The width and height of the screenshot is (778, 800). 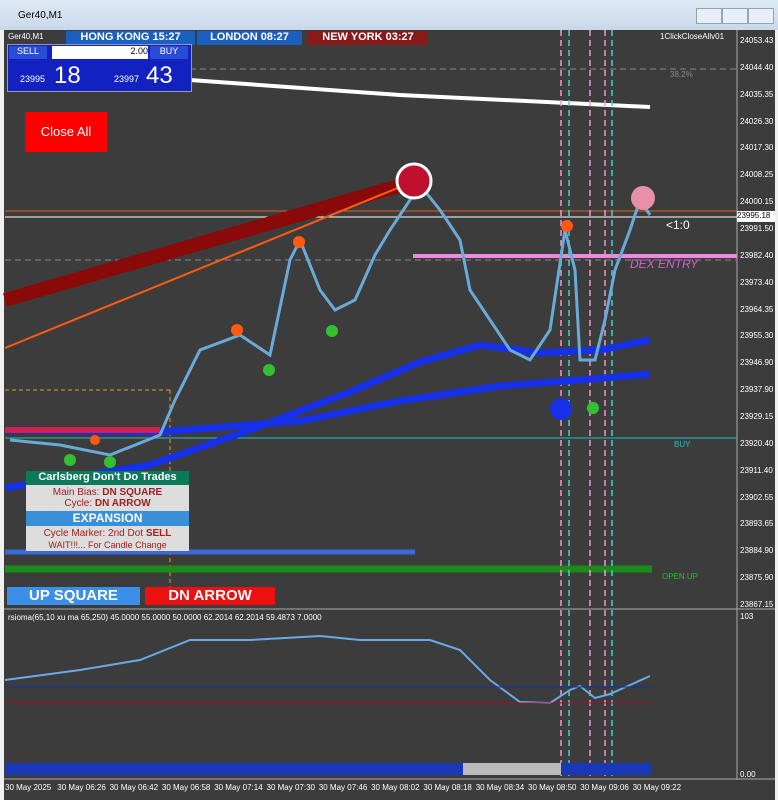 I want to click on info-title: Carlsberg Don't Do Trades, so click(x=107, y=478).